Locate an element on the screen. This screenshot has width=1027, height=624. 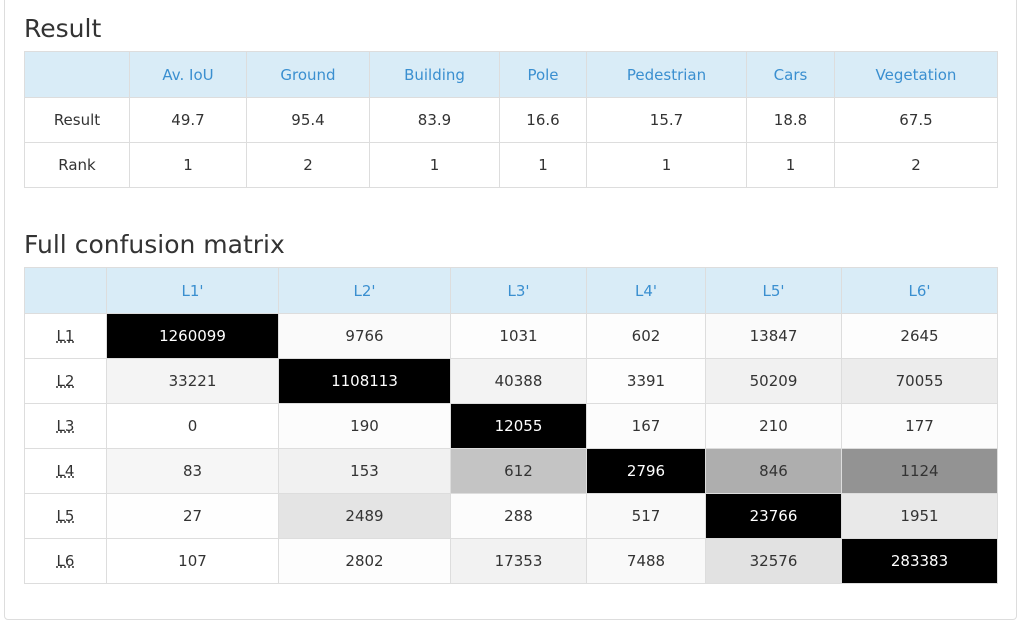
matrix-cell: 612 is located at coordinates (518, 471).